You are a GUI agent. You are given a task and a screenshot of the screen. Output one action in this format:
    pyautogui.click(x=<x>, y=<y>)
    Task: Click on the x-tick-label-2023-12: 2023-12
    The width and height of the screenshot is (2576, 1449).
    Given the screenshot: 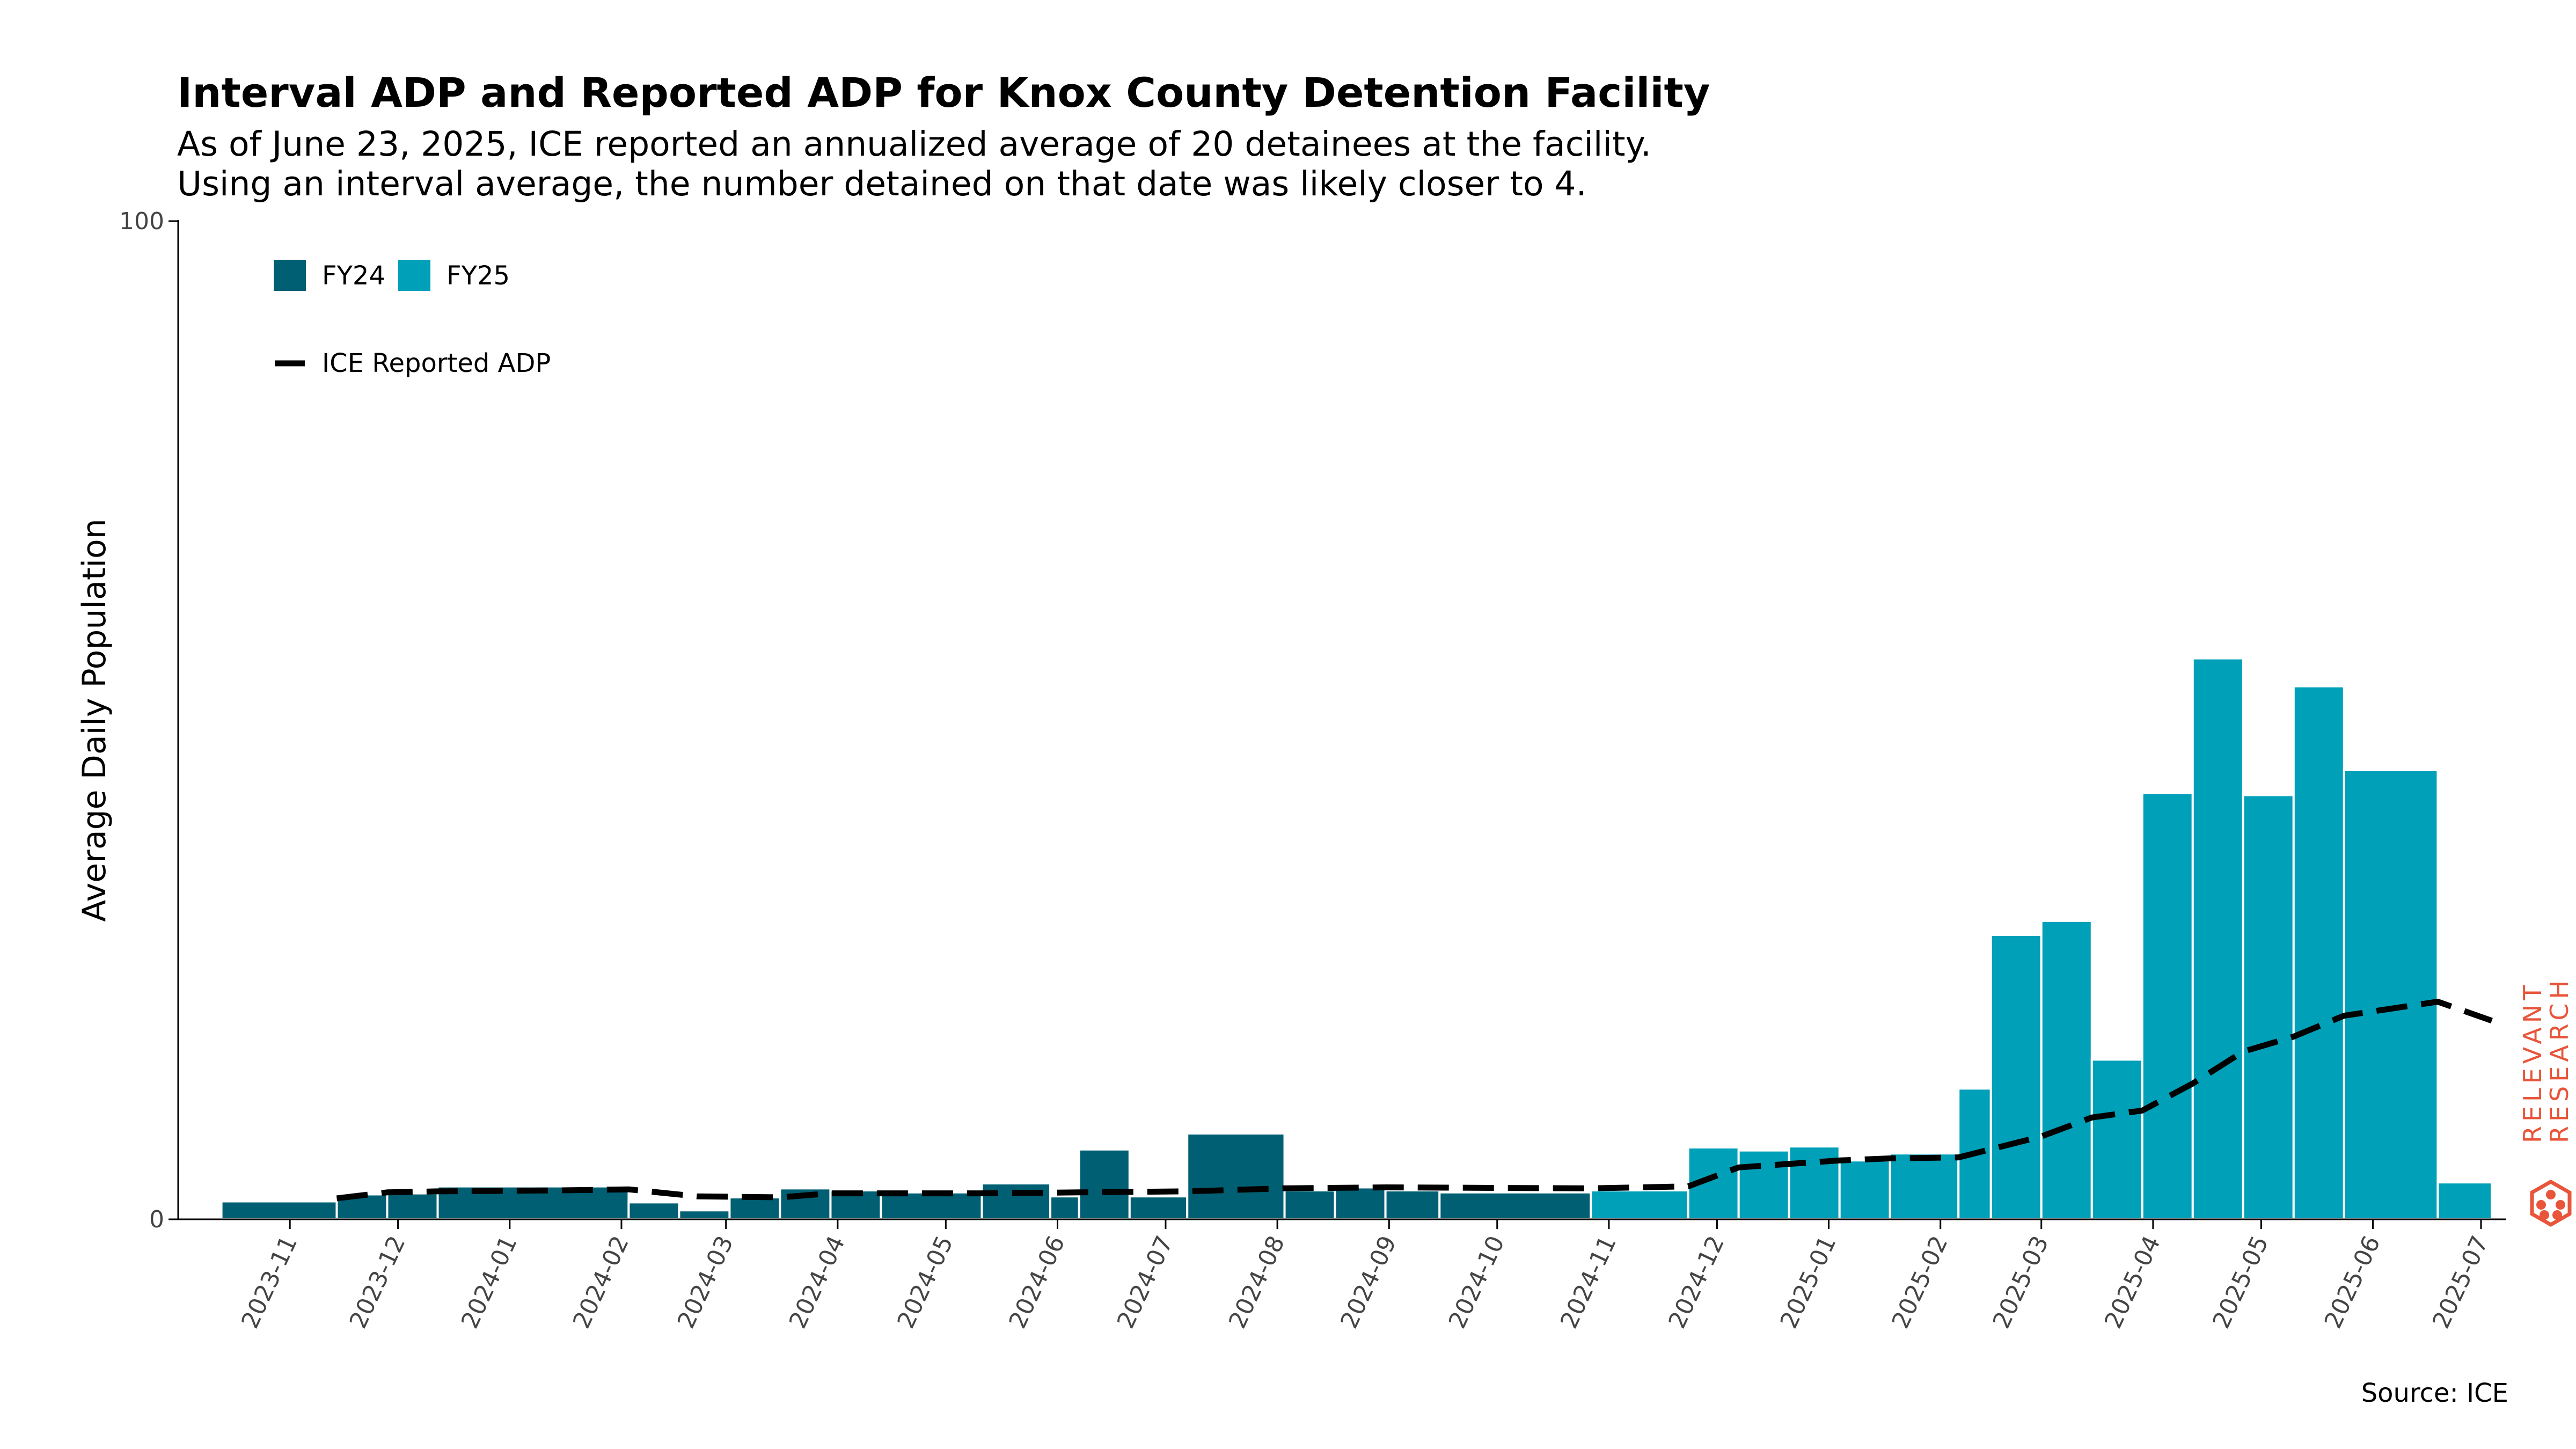 What is the action you would take?
    pyautogui.click(x=378, y=1282)
    